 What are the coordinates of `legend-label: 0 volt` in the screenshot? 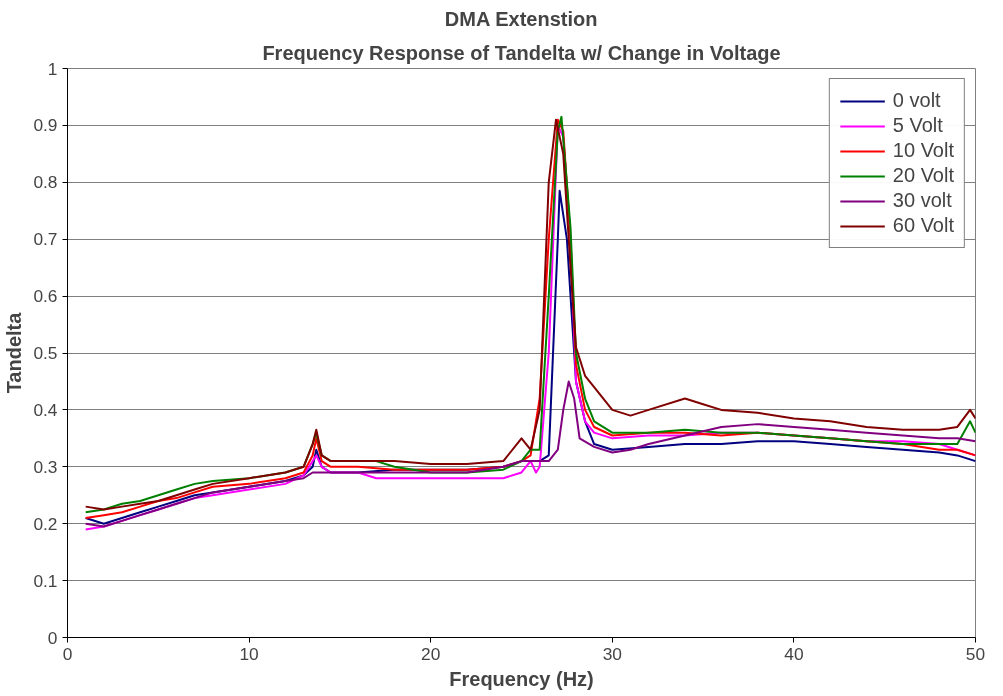 It's located at (916, 100).